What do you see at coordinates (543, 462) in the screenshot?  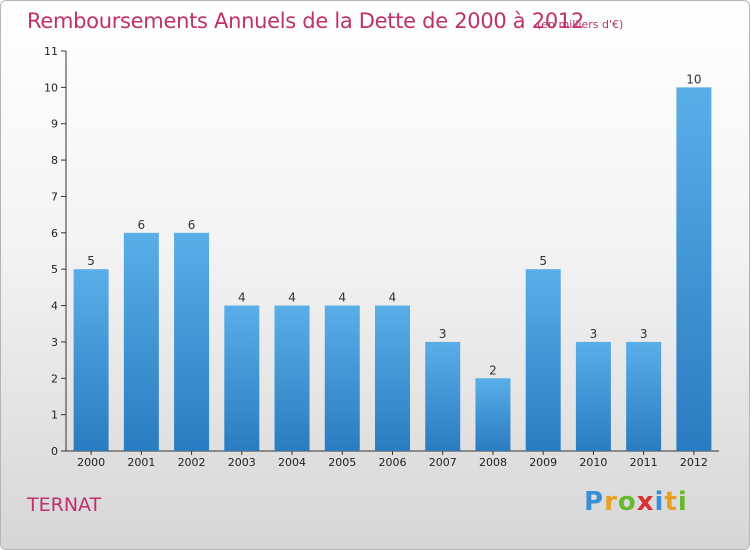 I see `x-tick-label: 2009` at bounding box center [543, 462].